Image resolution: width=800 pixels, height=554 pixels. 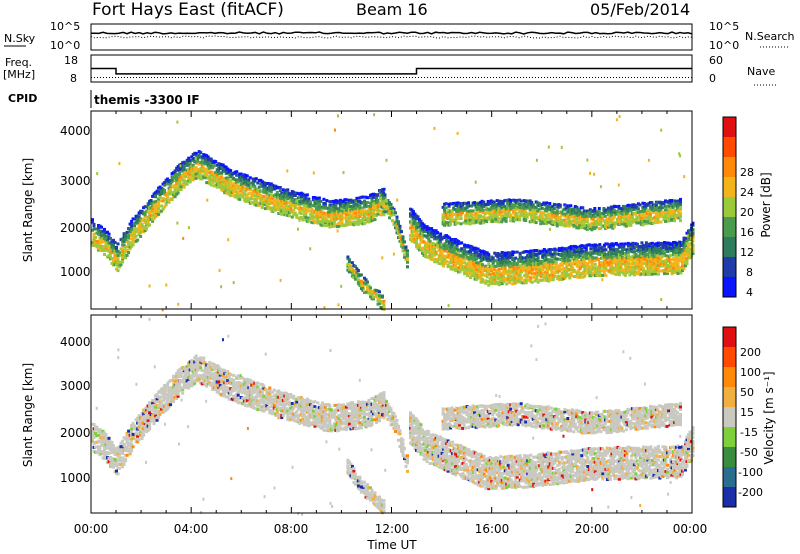 I want to click on power-ytick-3000: 3000, so click(x=75, y=181).